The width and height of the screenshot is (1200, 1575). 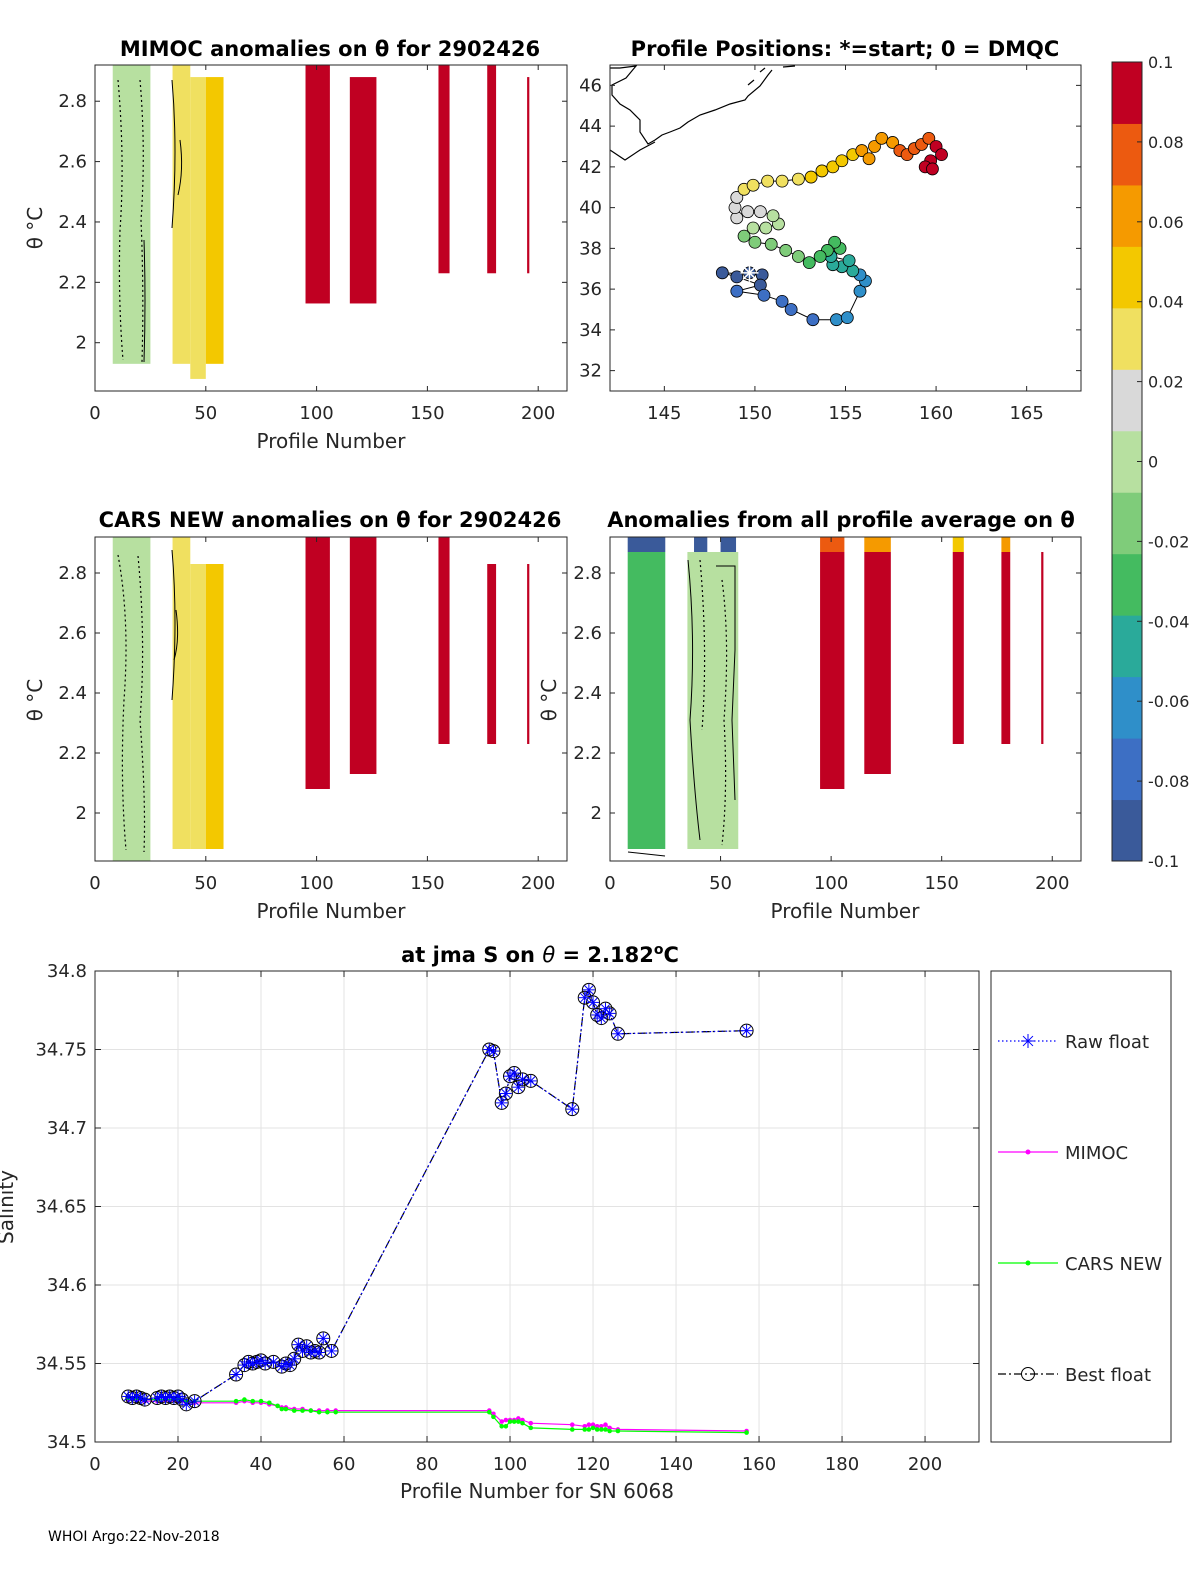 I want to click on salinity-panel-title: at jma S on θ = 2.182oC, so click(x=540, y=954).